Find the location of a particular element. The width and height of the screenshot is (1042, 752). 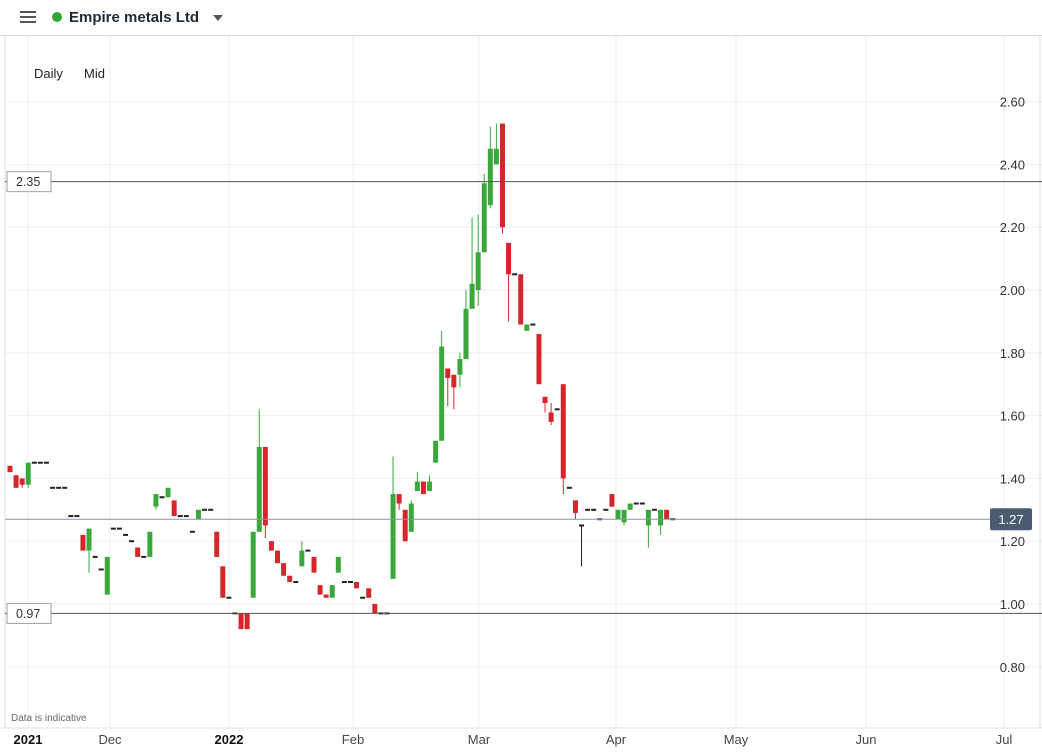

chart-header: Empire metals Ltd is located at coordinates (521, 18).